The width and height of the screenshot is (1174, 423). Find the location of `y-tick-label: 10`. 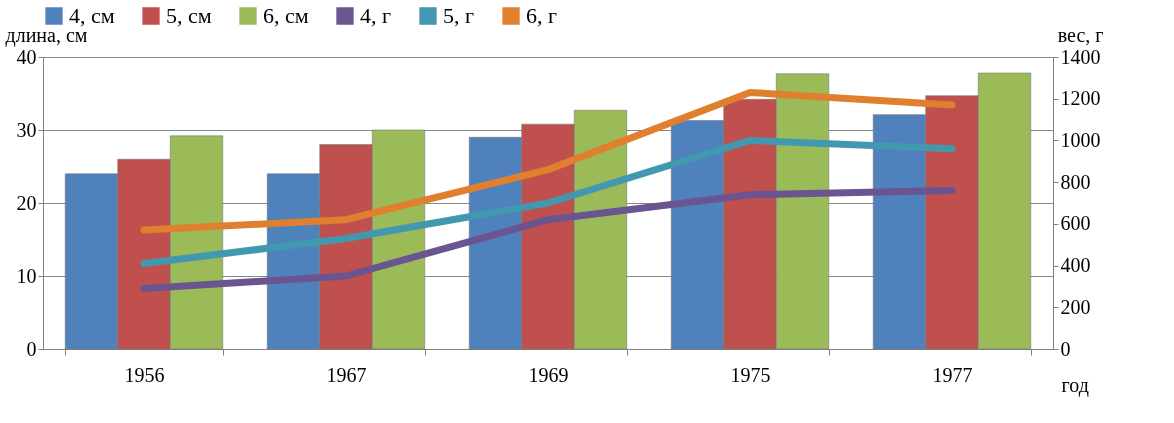

y-tick-label: 10 is located at coordinates (26, 275).